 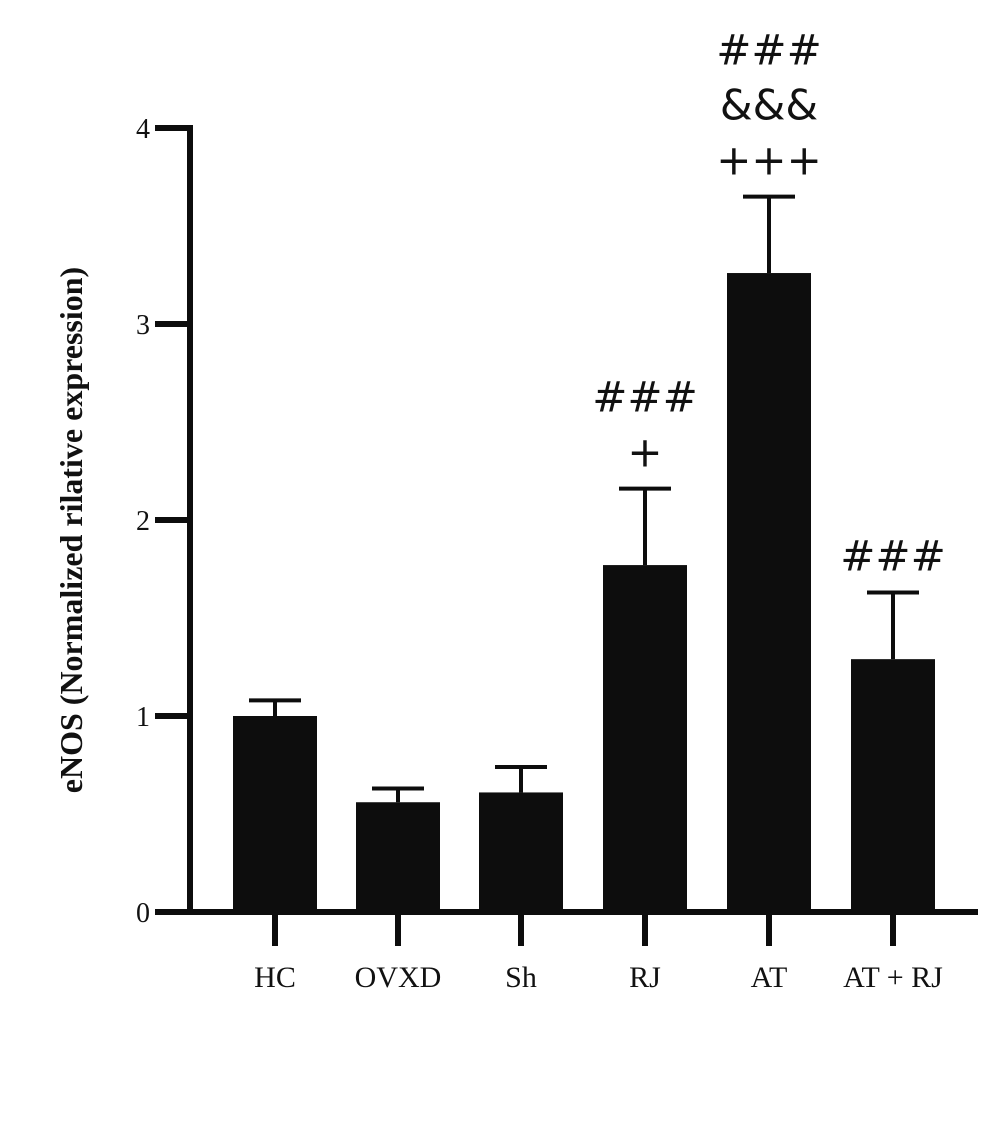 I want to click on x-tick-label: RJ, so click(x=645, y=977).